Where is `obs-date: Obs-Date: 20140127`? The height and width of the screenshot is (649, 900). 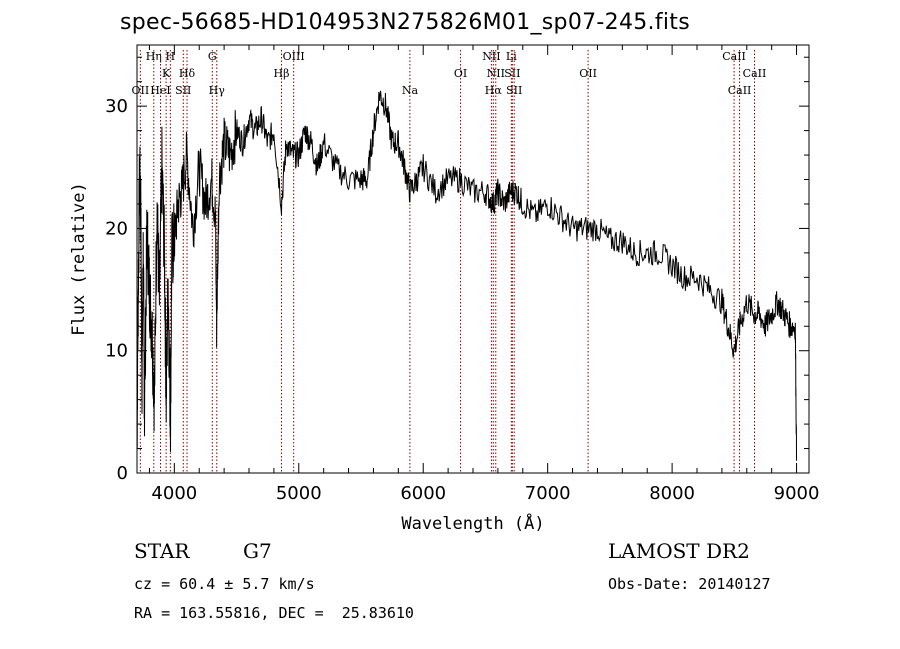
obs-date: Obs-Date: 20140127 is located at coordinates (689, 584).